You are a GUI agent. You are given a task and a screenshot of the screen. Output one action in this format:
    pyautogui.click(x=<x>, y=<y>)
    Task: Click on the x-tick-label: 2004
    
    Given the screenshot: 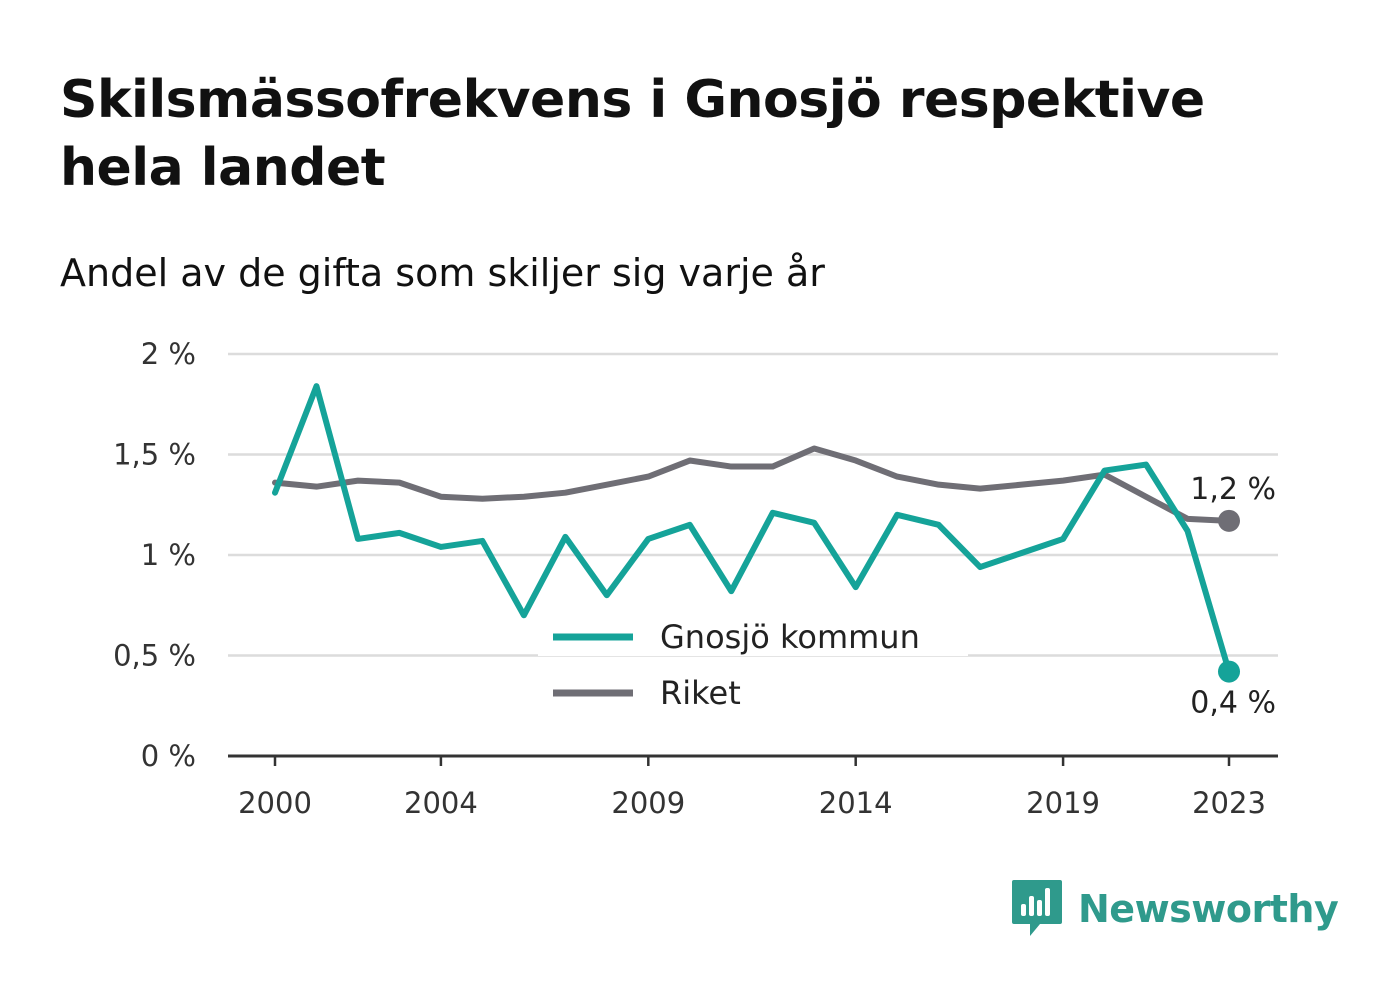 What is the action you would take?
    pyautogui.click(x=441, y=803)
    